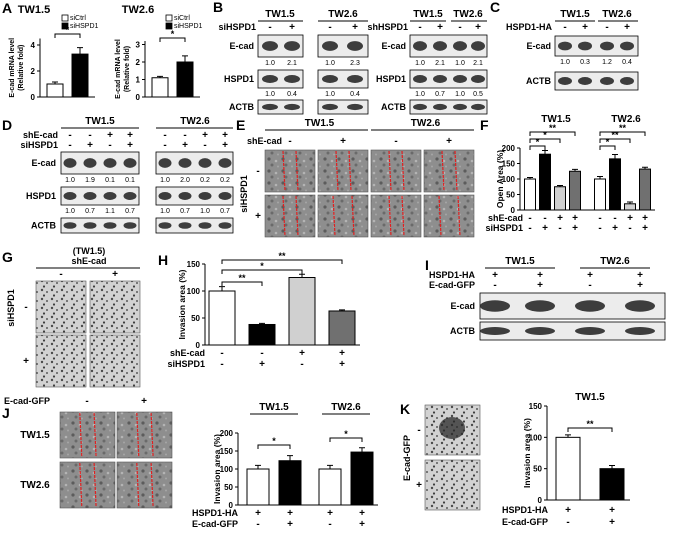 The height and width of the screenshot is (533, 685). I want to click on quantification: 2.1, so click(292, 63).